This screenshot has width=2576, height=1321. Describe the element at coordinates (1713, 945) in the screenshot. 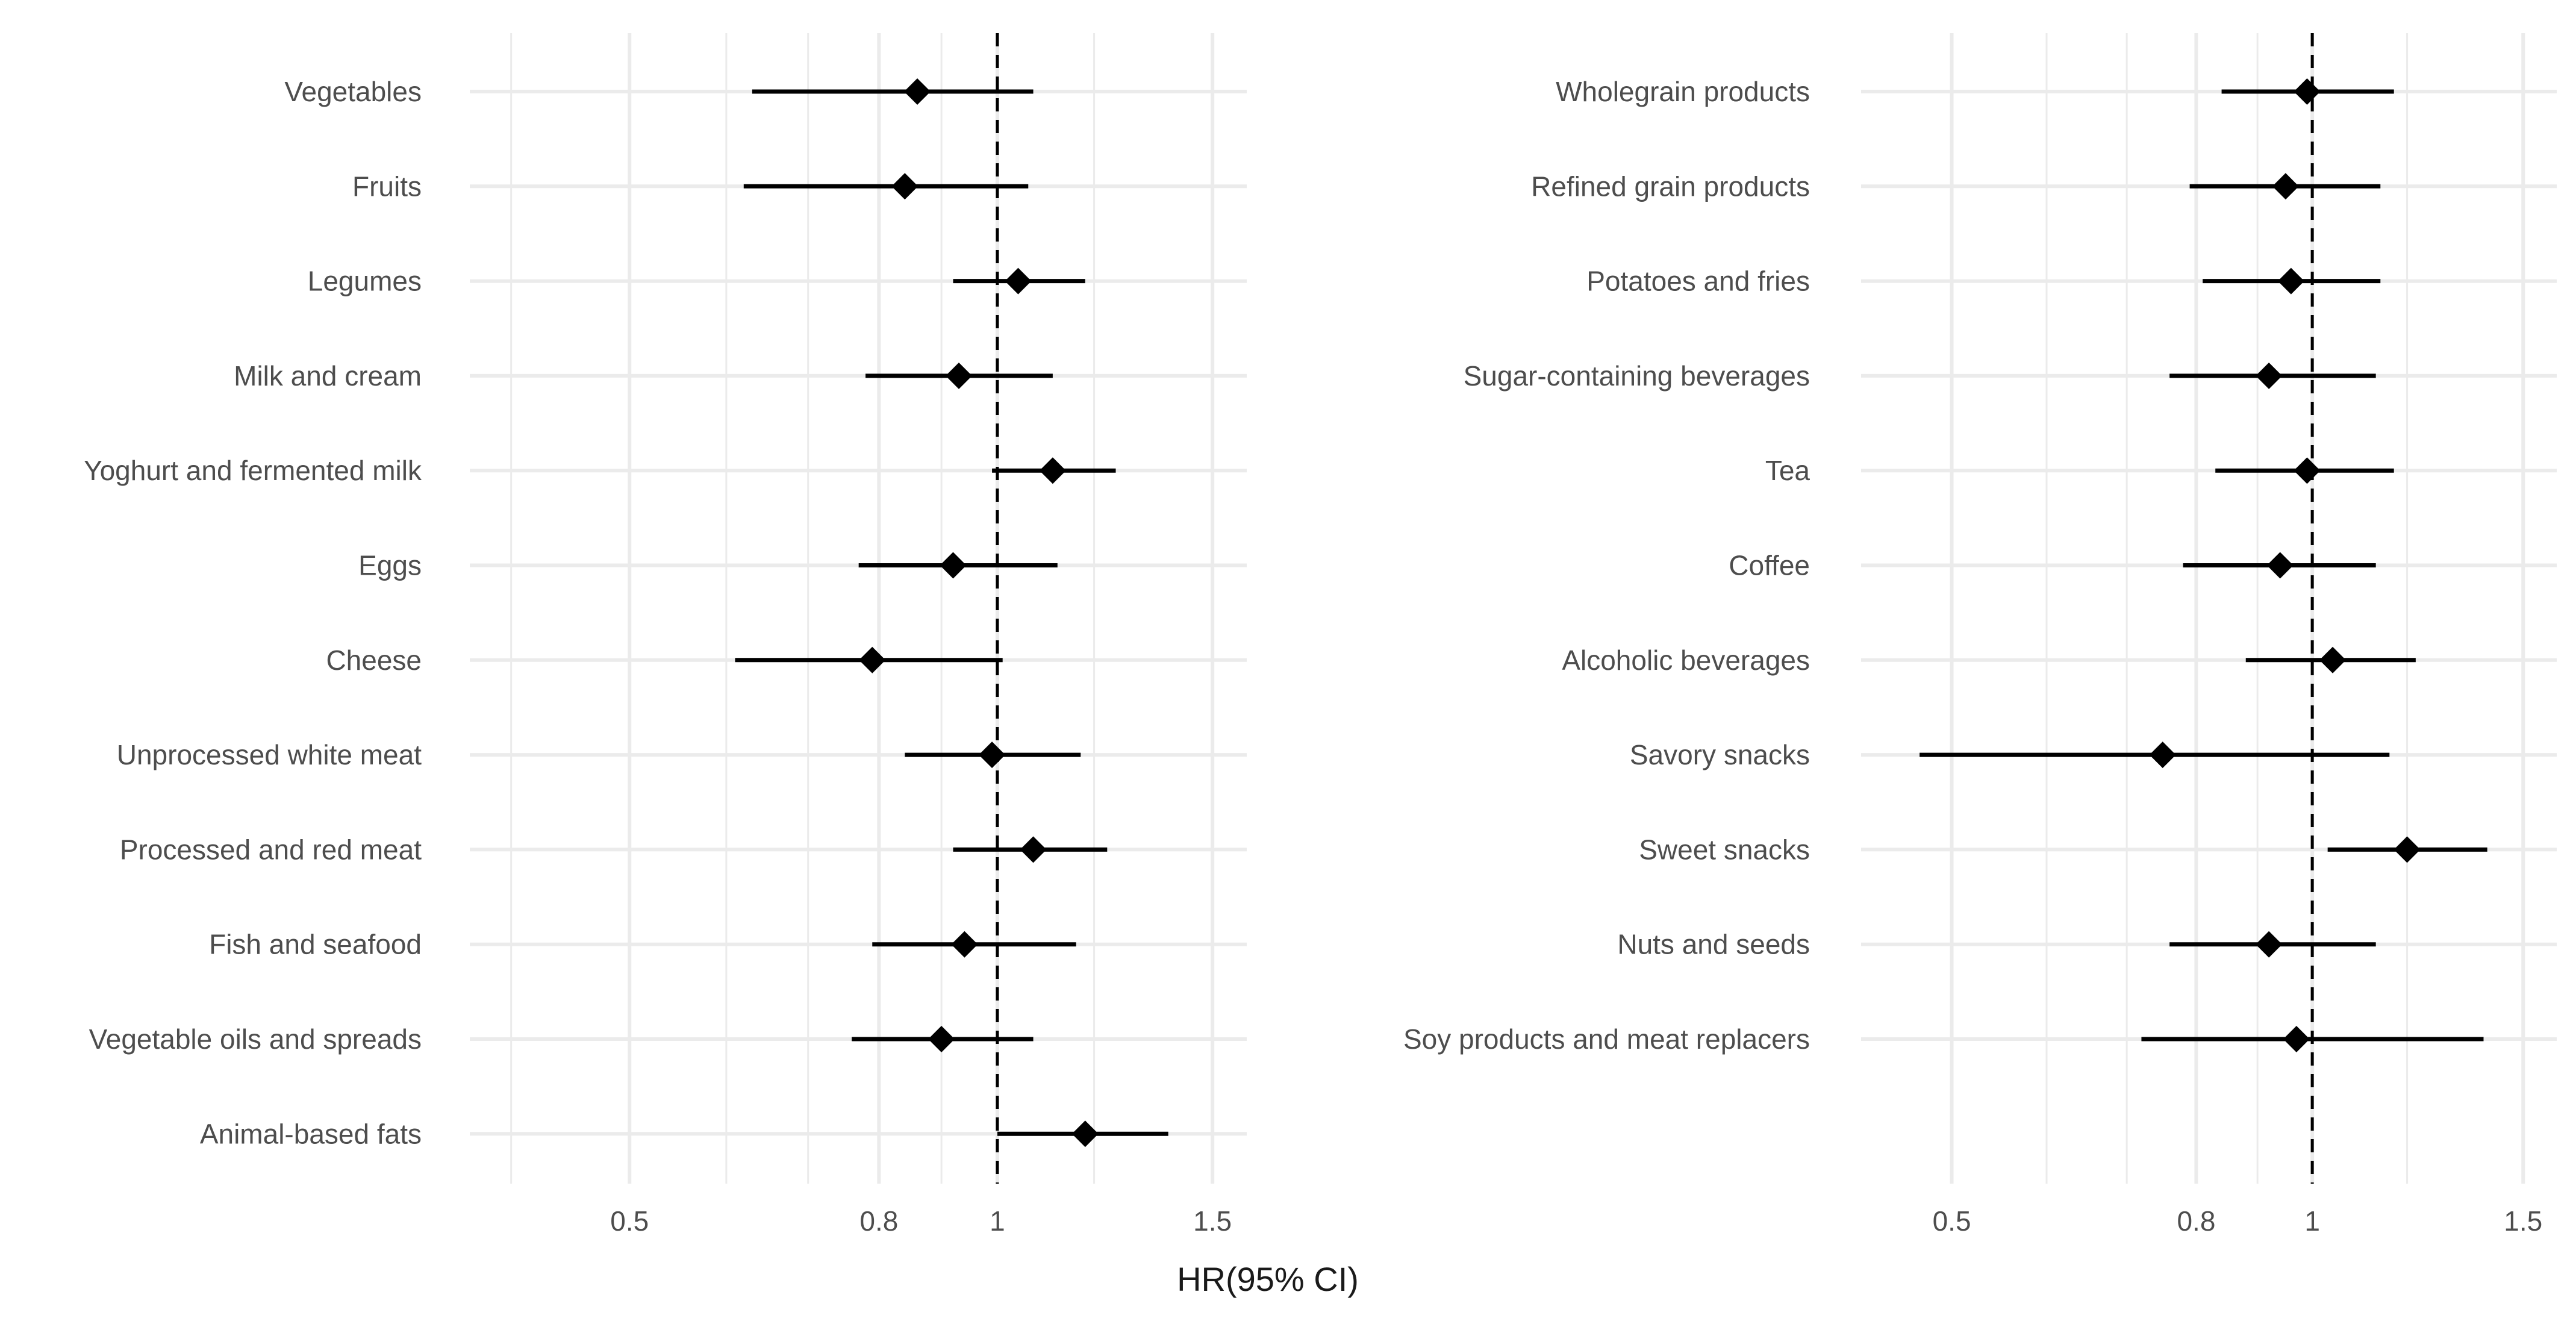

I see `category-label: Nuts and seeds` at that location.